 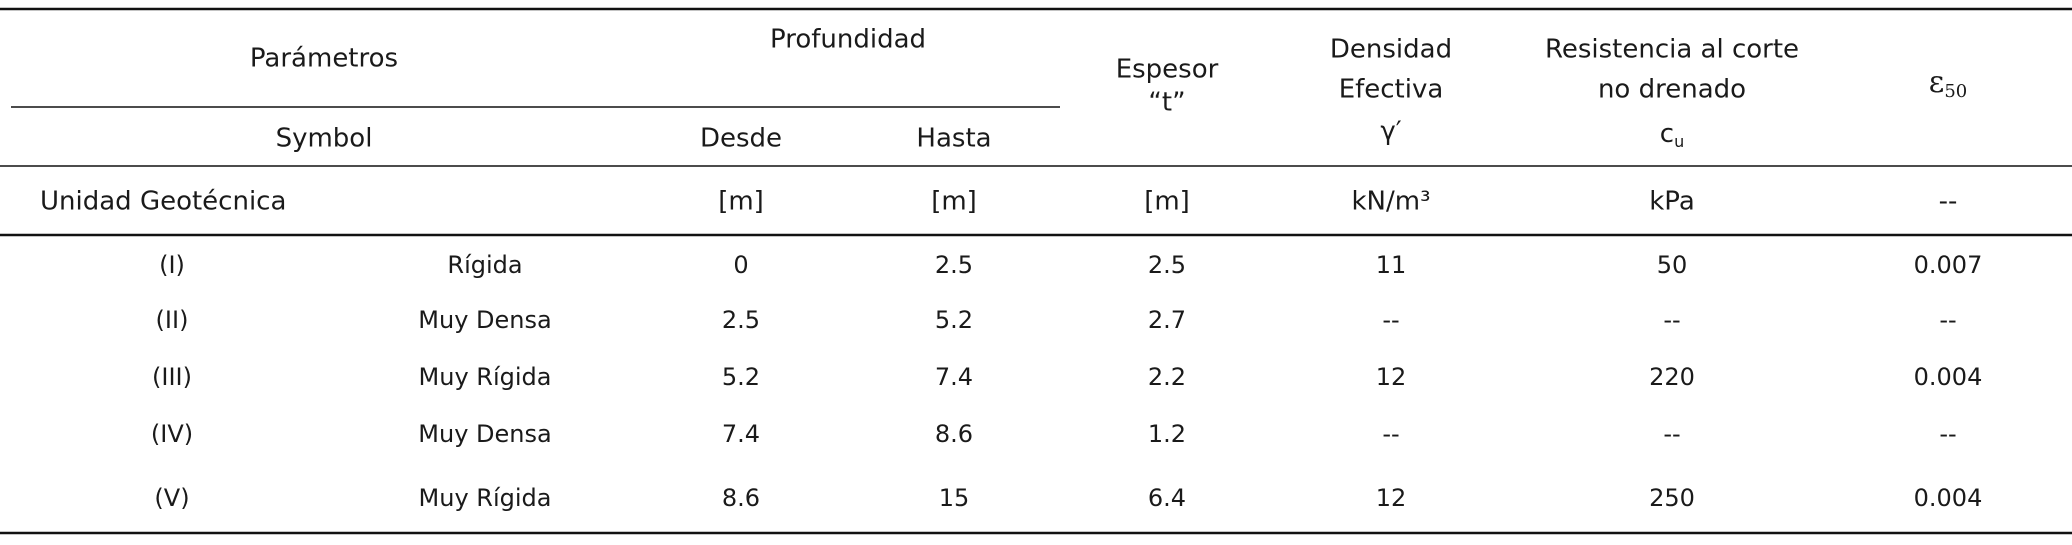 I want to click on header-cell: cu, so click(x=1672, y=135).